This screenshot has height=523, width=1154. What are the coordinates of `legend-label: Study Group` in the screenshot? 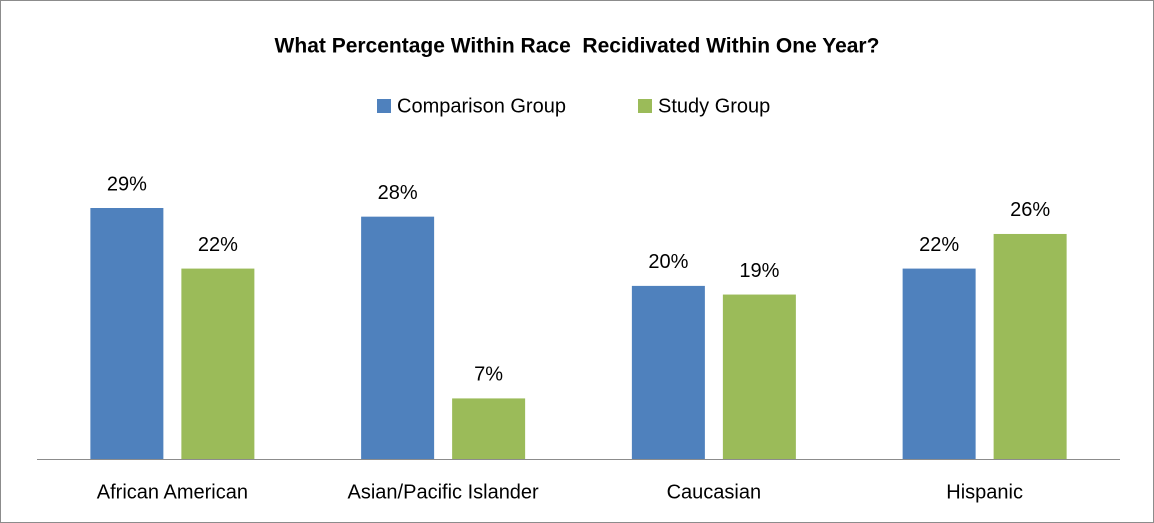 It's located at (714, 106).